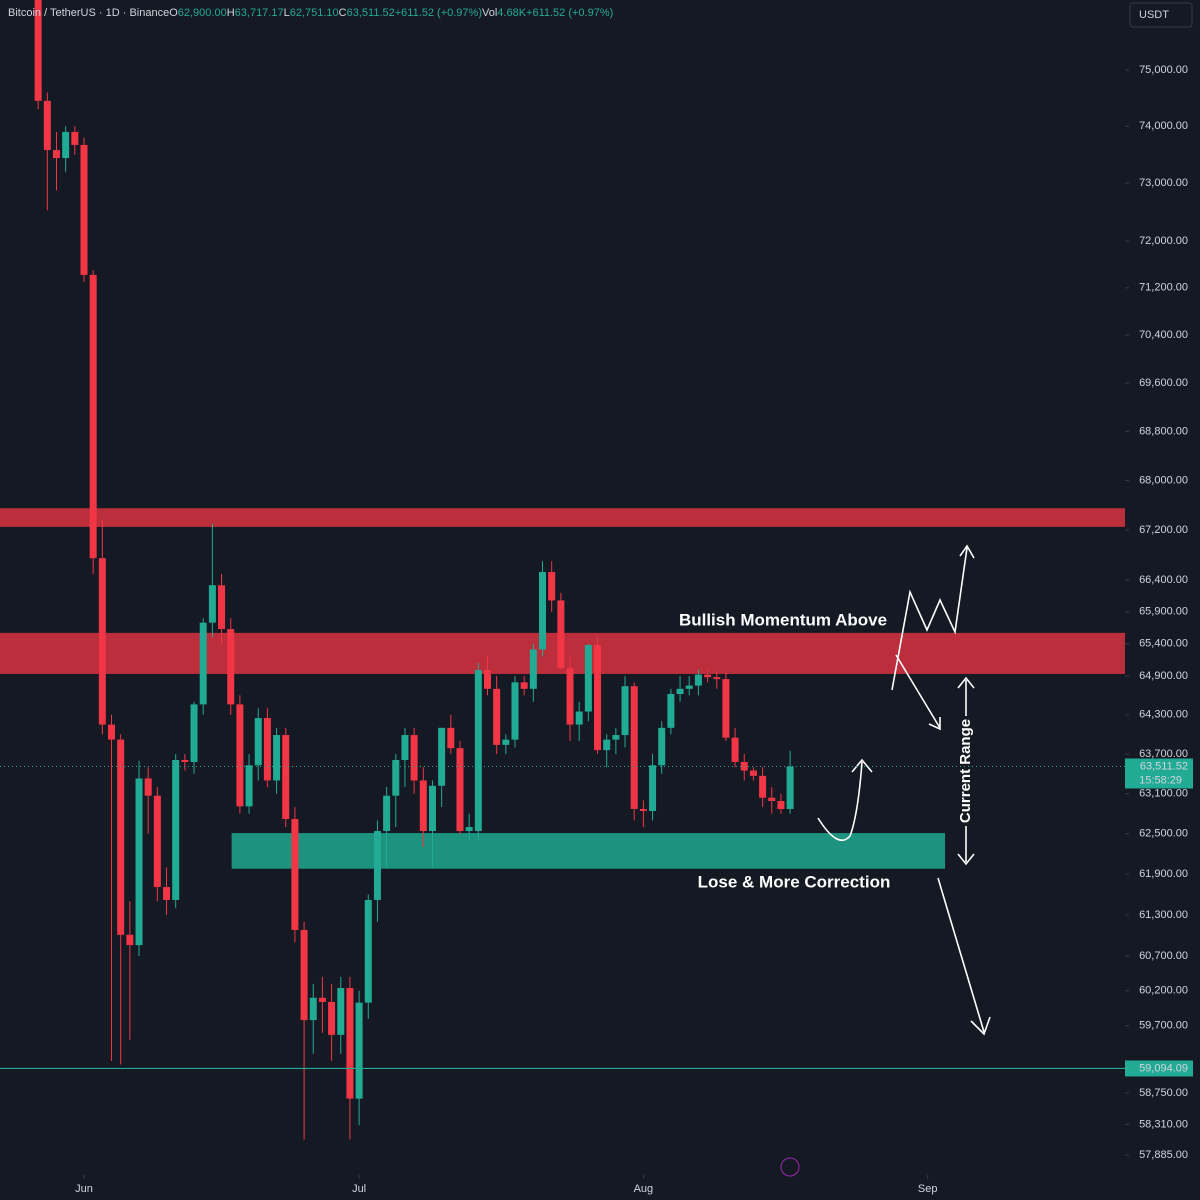  Describe the element at coordinates (1164, 766) in the screenshot. I see `current-price-label: 63,511.52` at that location.